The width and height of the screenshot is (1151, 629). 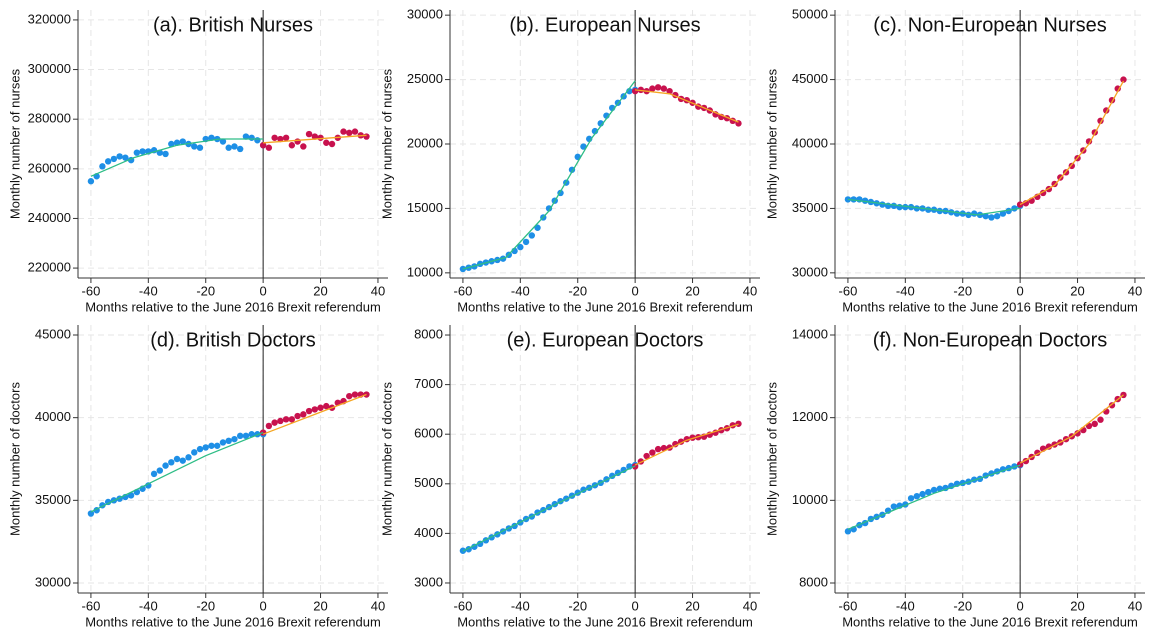 I want to click on panel-title: (c). Non-European Nurses, so click(x=989, y=25).